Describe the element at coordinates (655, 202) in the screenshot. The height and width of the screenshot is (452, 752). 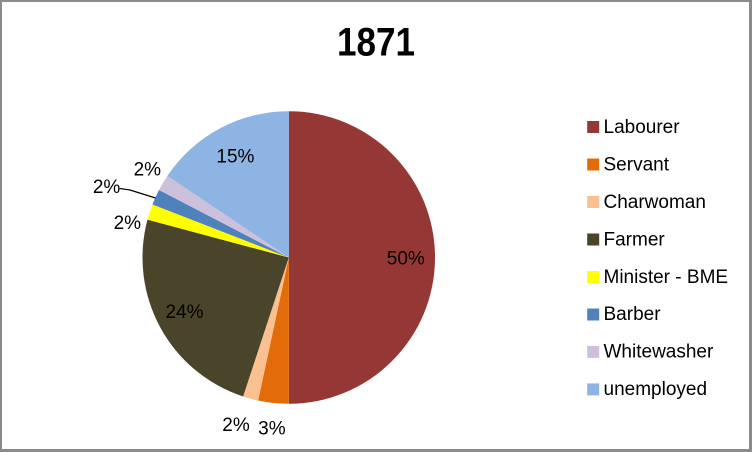
I see `svg-text: Charwoman` at that location.